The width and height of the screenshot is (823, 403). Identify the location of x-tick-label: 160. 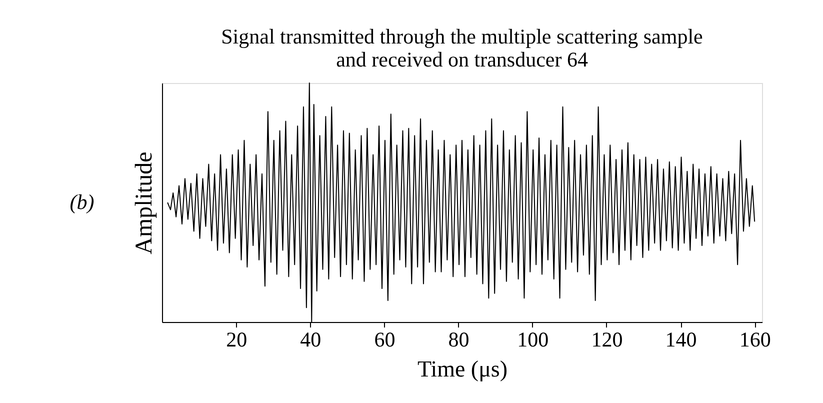
(755, 340).